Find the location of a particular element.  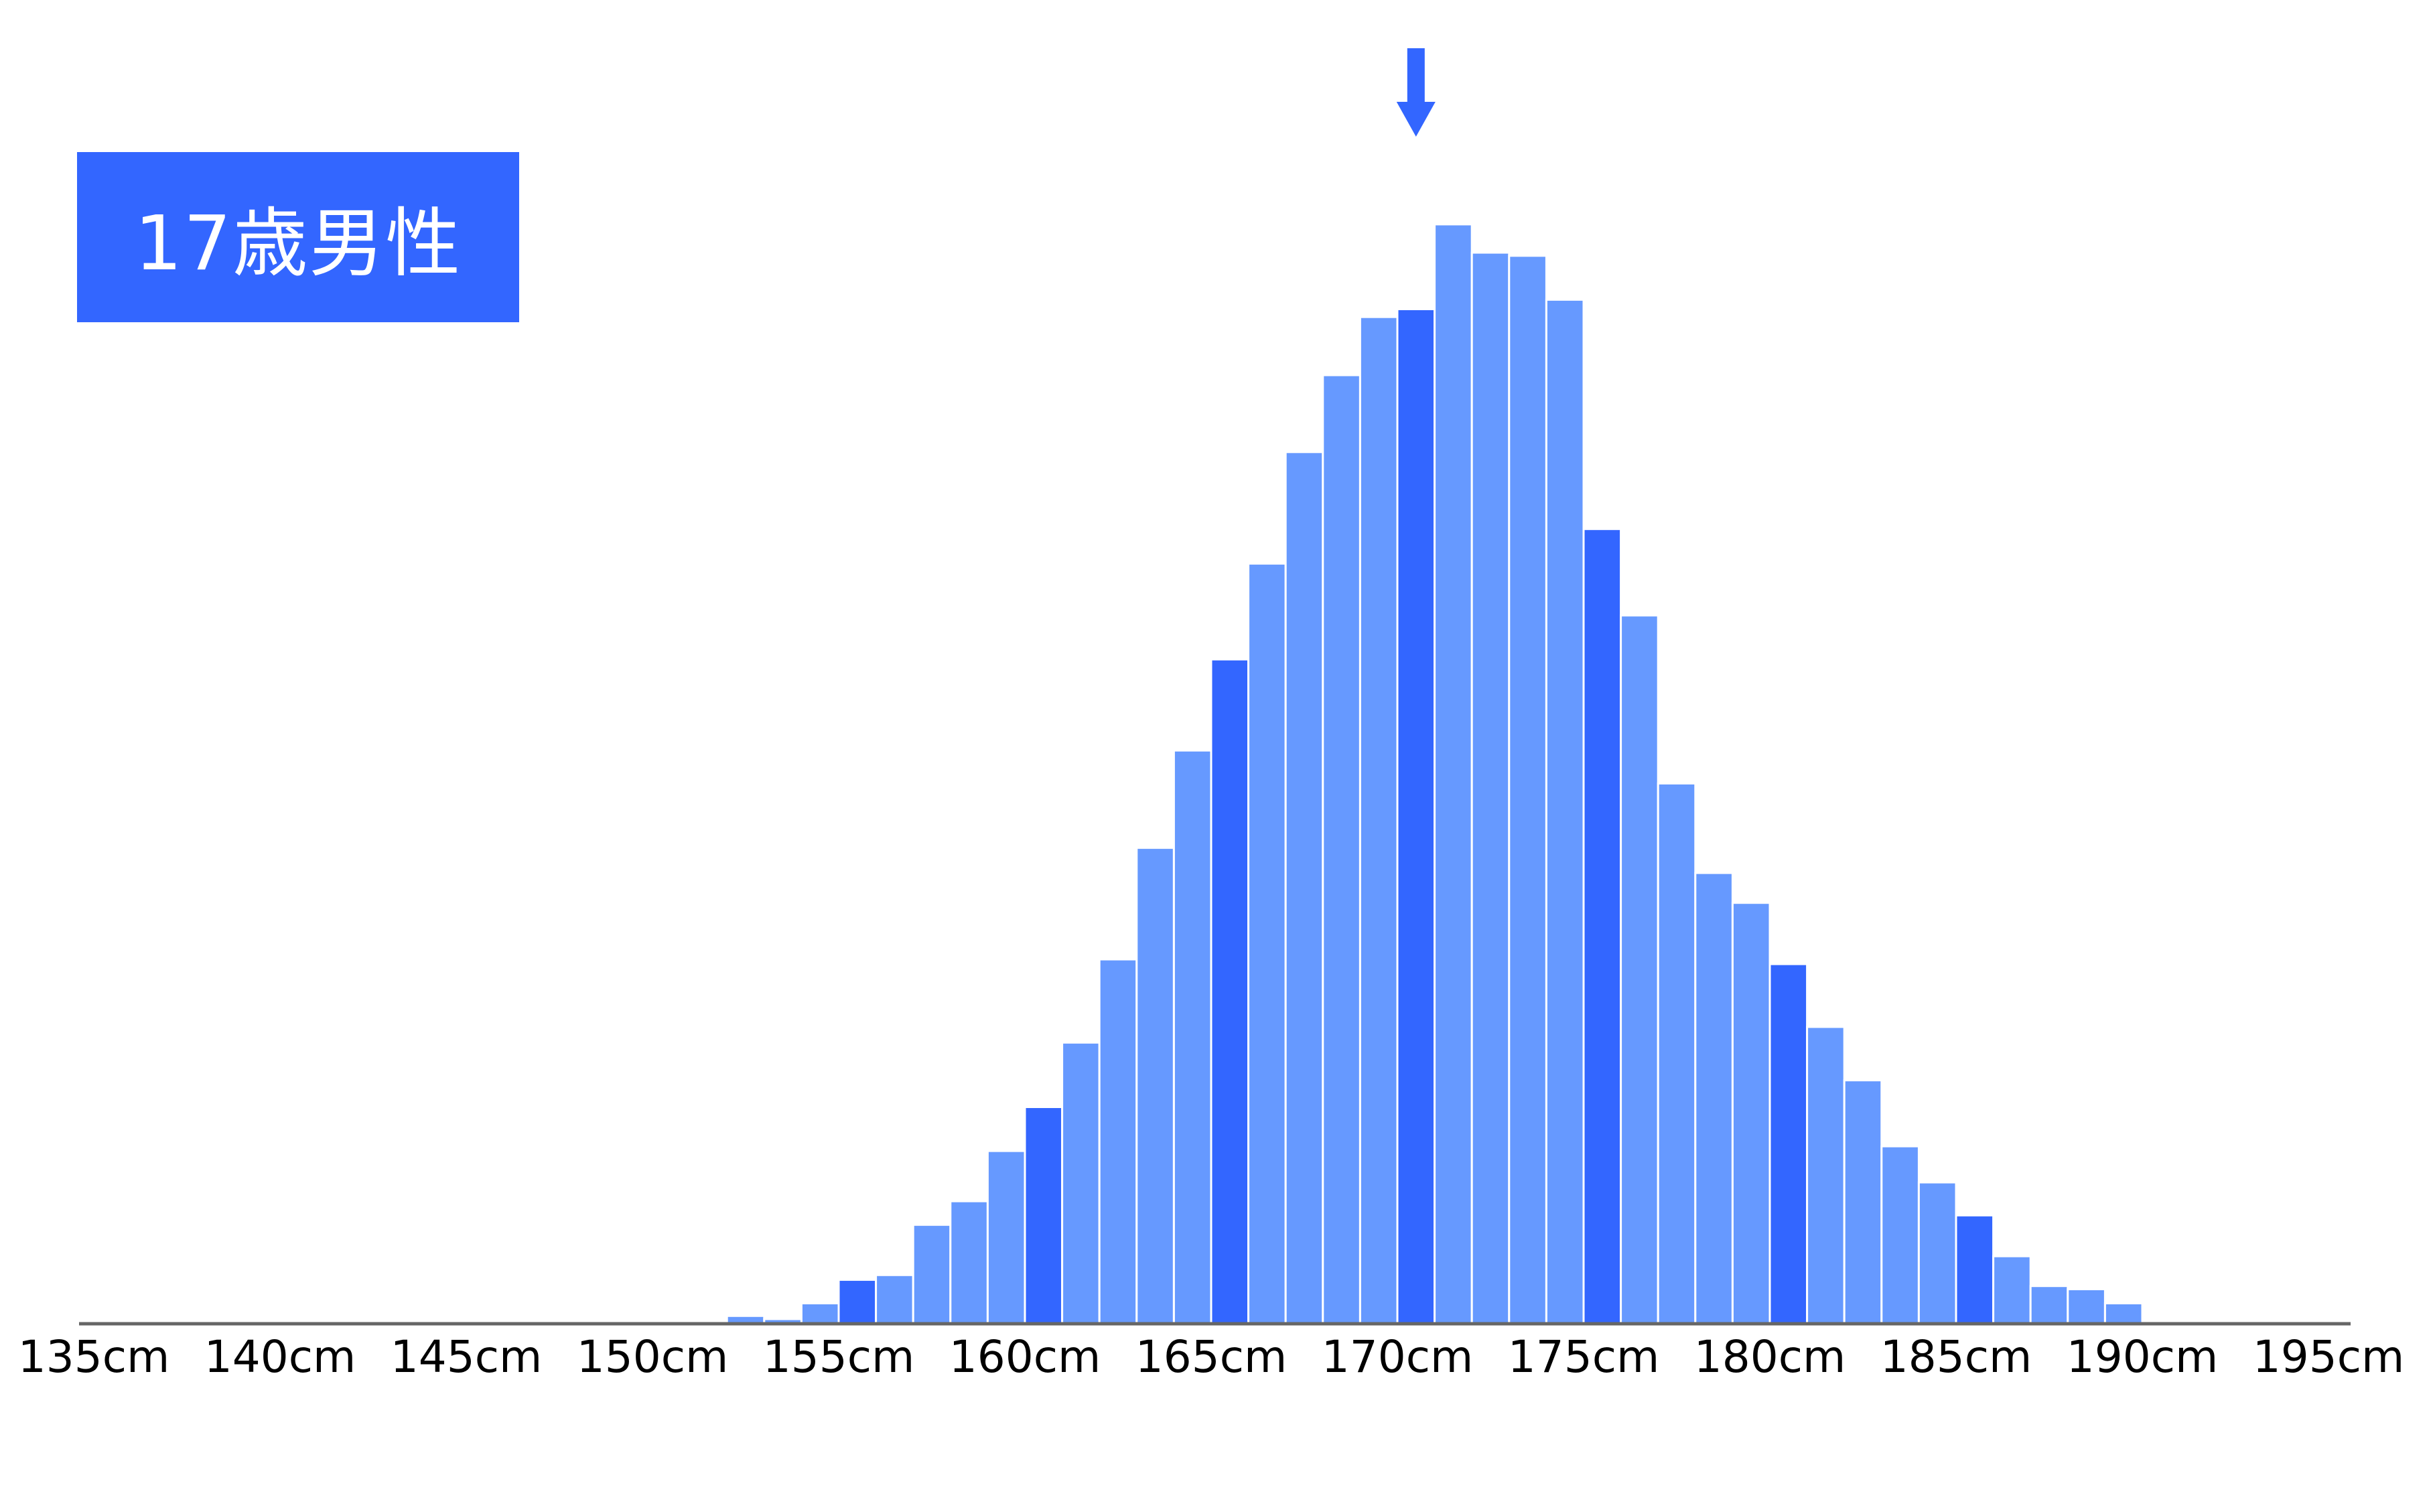

x-tick-label: 150cm is located at coordinates (653, 1357).